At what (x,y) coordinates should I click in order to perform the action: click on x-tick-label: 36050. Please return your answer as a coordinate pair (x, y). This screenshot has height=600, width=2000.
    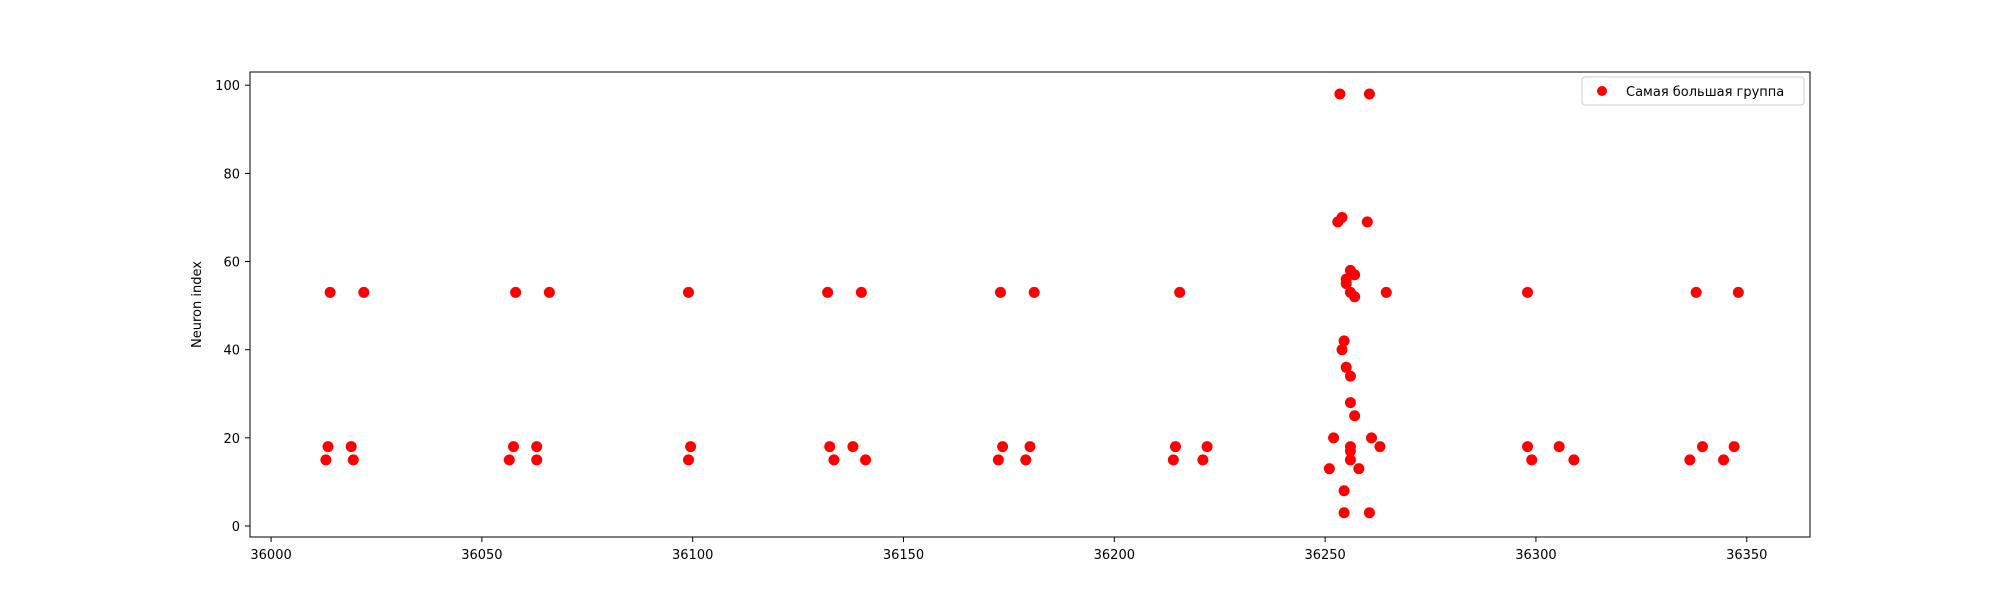
    Looking at the image, I should click on (481, 555).